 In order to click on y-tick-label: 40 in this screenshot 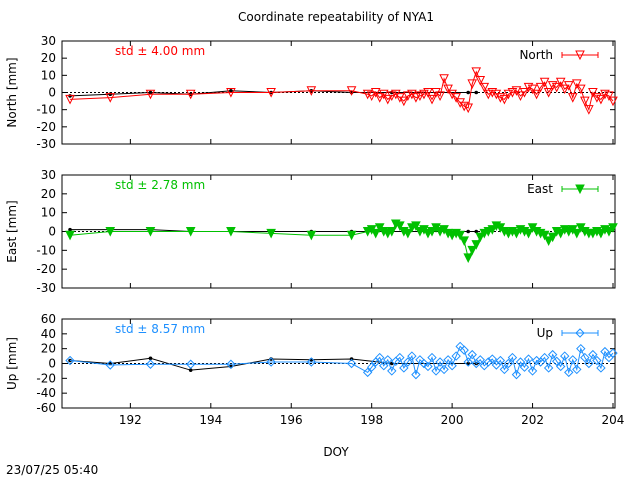, I will do `click(48, 334)`.